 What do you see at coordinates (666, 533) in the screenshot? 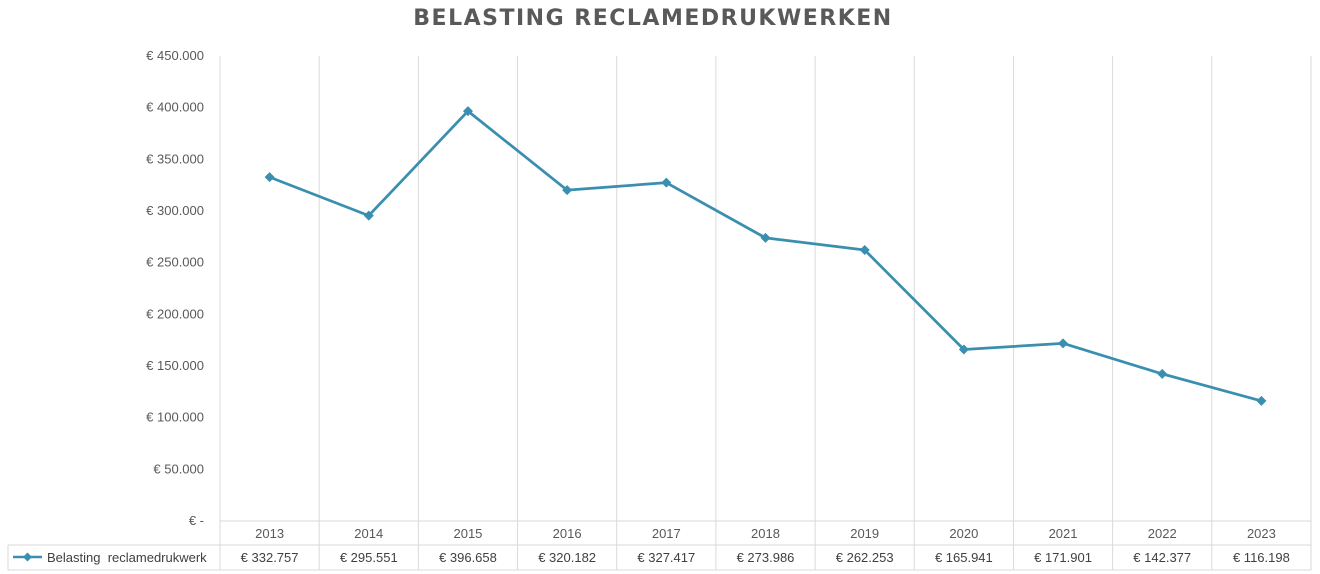
I see `x-tick-label: 2017` at bounding box center [666, 533].